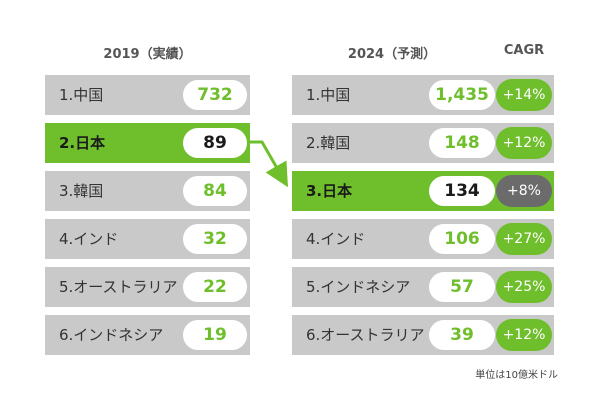 The width and height of the screenshot is (600, 400). I want to click on table-row: 3.日本 134 +8%, so click(423, 191).